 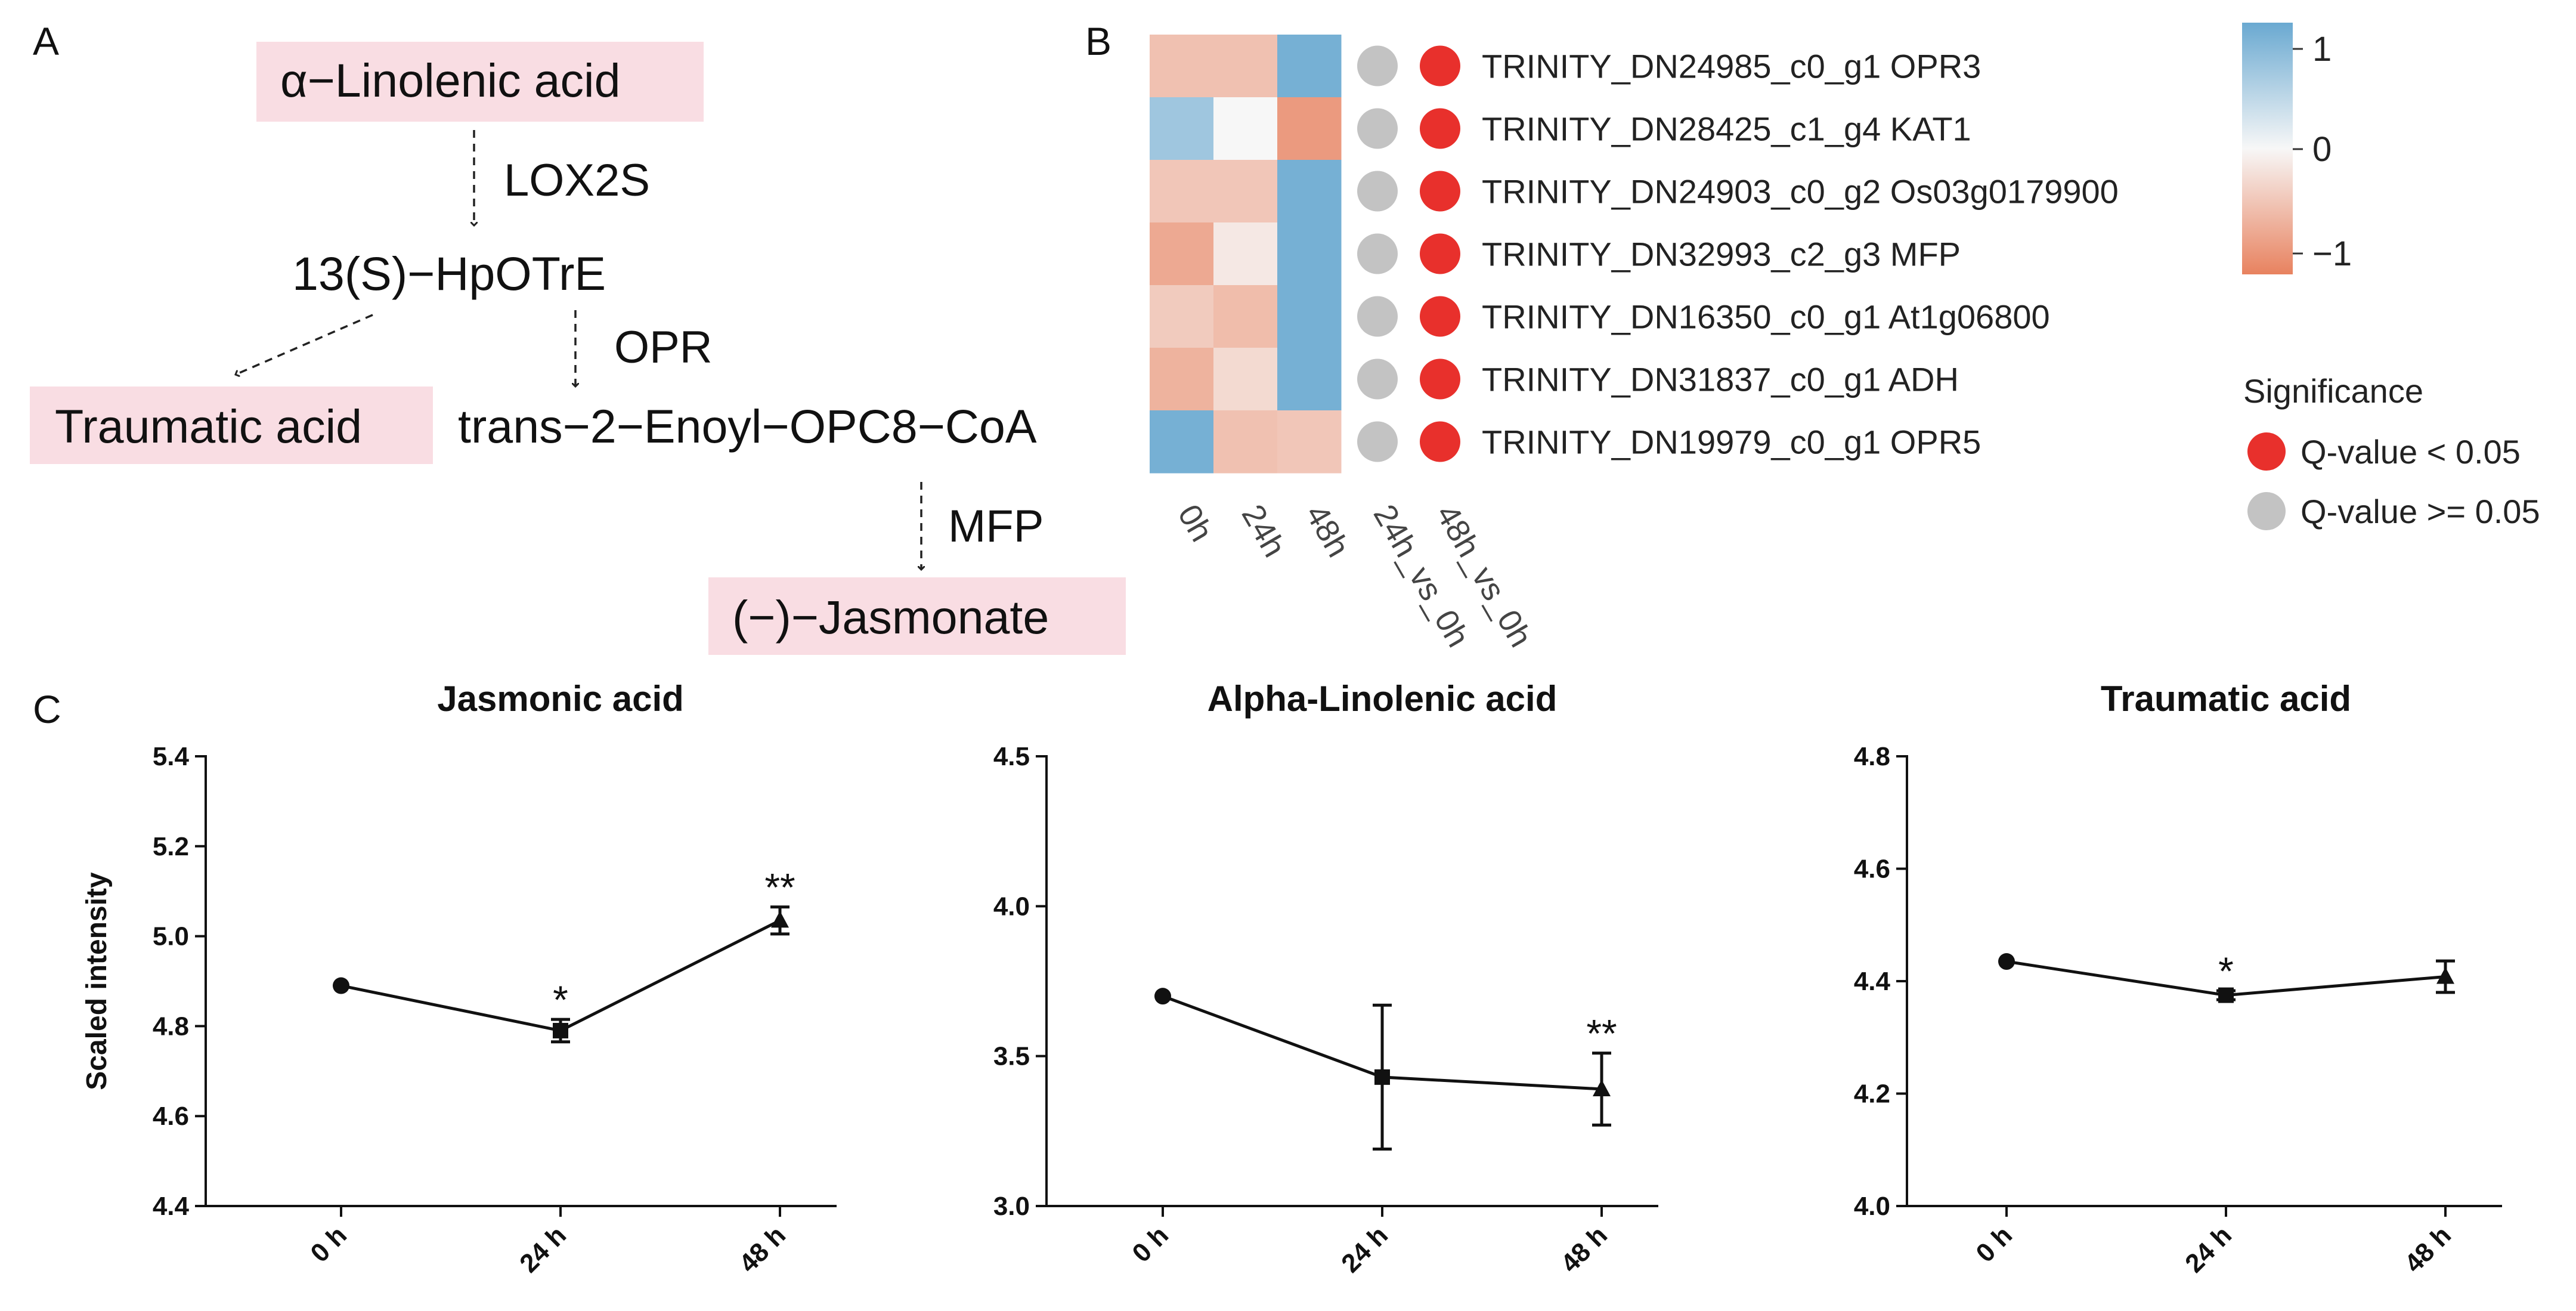 What do you see at coordinates (97, 981) in the screenshot?
I see `y-axis-label: Scaled intensity` at bounding box center [97, 981].